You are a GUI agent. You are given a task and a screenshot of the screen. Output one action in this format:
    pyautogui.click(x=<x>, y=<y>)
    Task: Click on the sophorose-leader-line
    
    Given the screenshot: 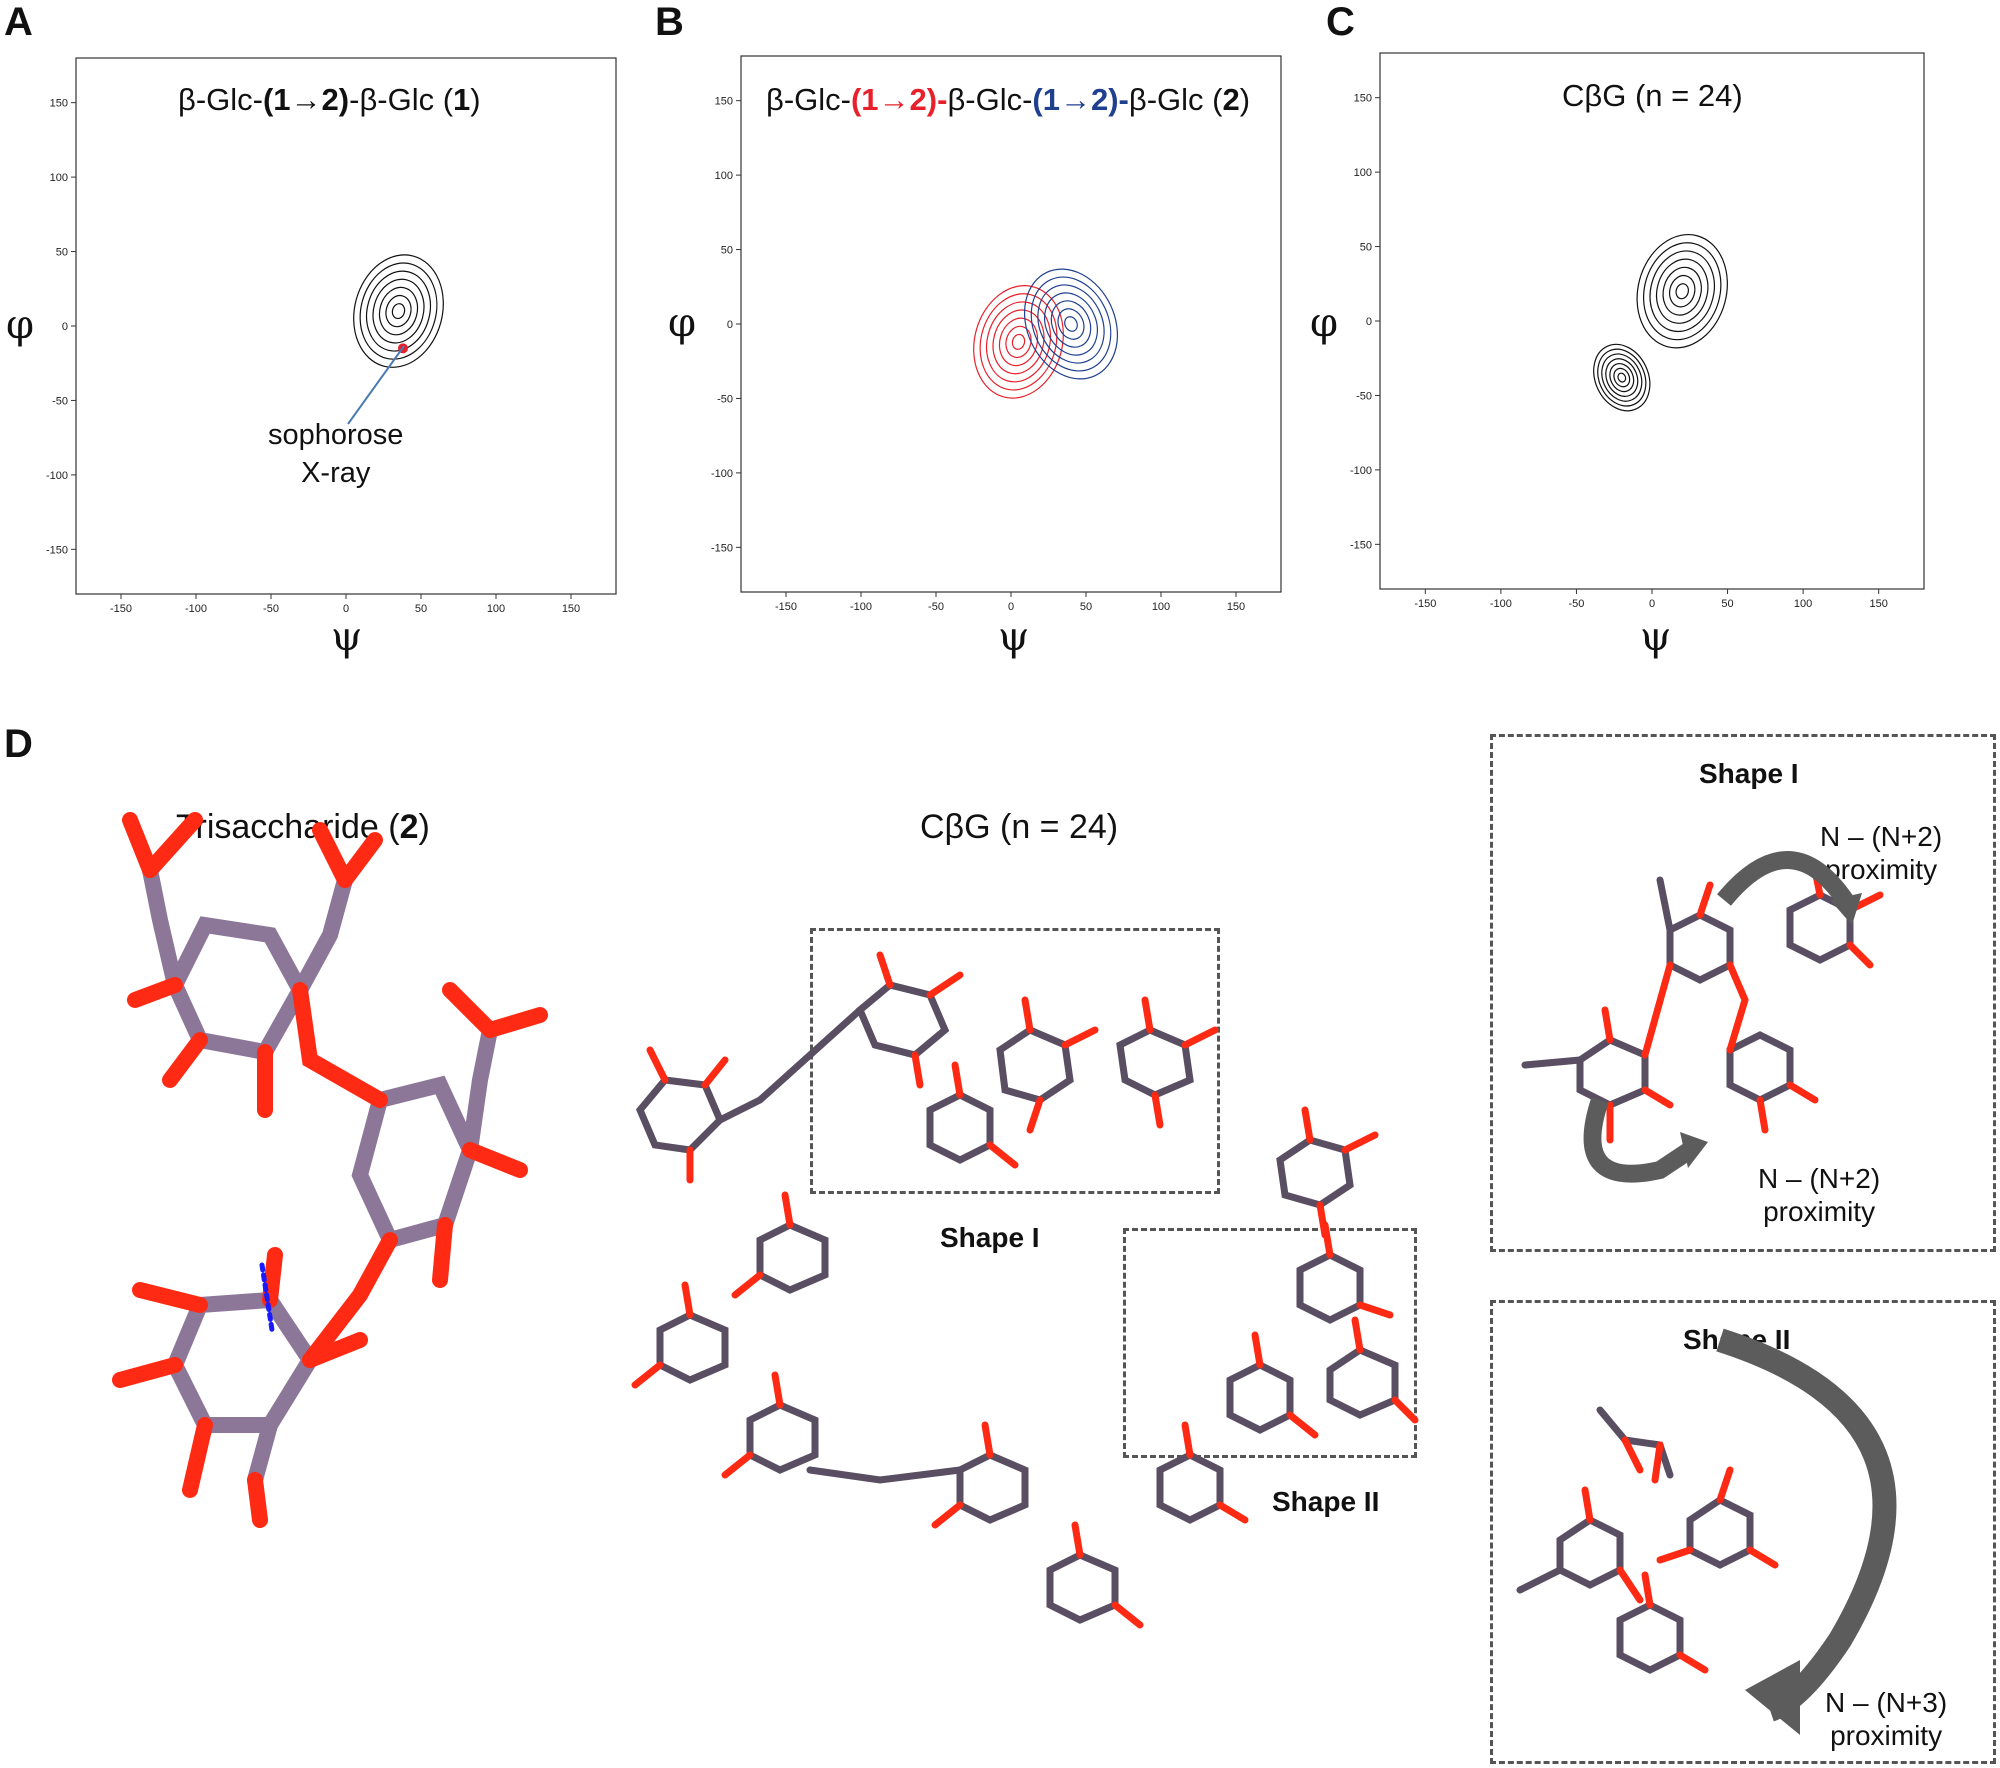 What is the action you would take?
    pyautogui.click(x=376, y=385)
    